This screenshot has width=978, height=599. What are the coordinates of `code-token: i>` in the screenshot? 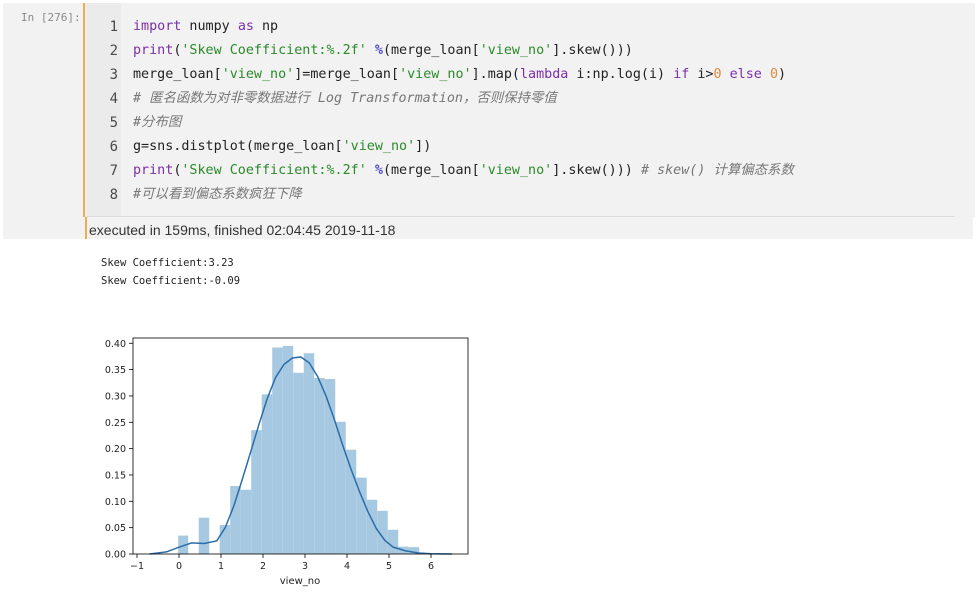 It's located at (701, 74).